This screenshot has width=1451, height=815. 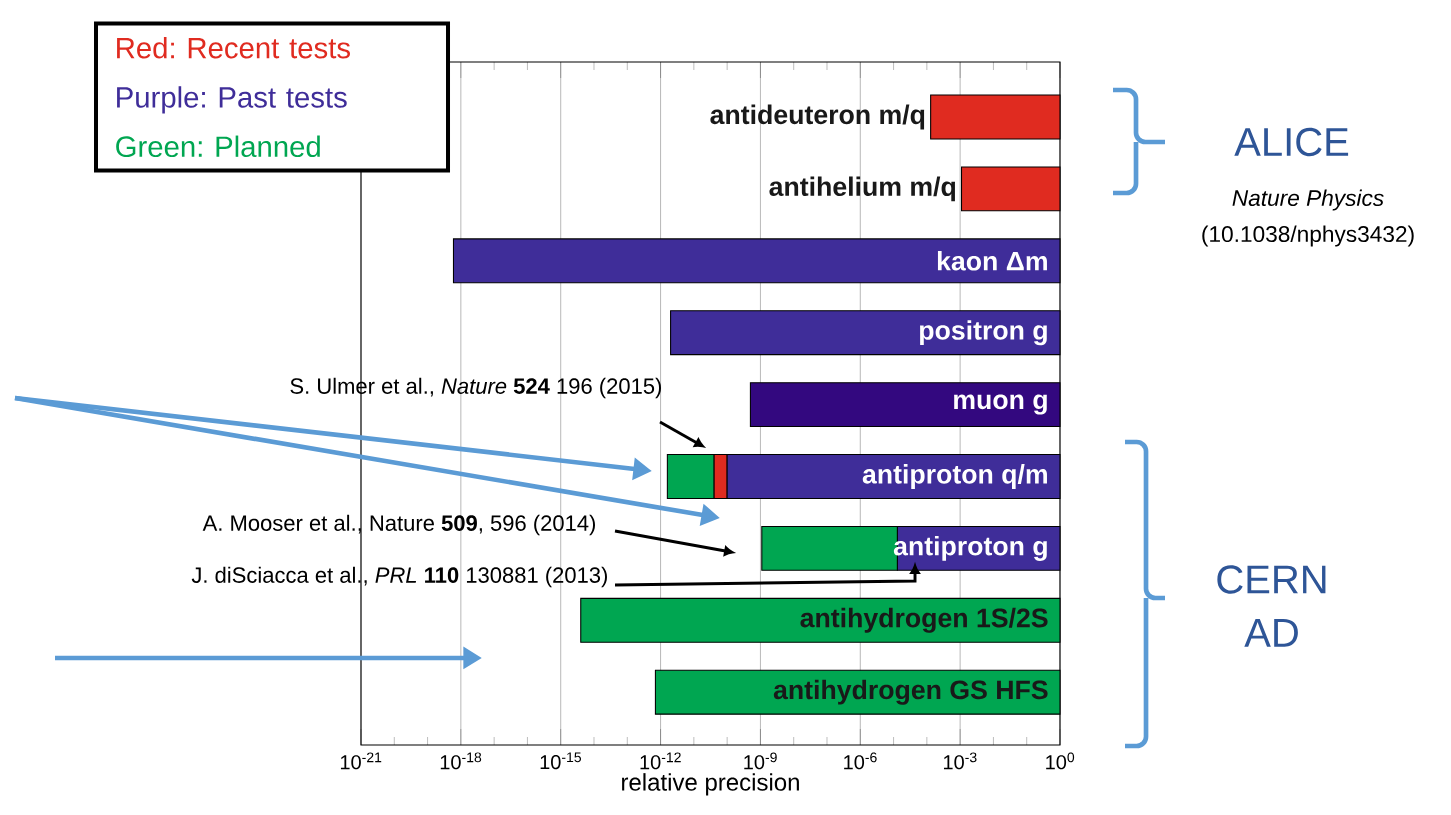 What do you see at coordinates (710, 784) in the screenshot?
I see `x-axis-title: relative precision` at bounding box center [710, 784].